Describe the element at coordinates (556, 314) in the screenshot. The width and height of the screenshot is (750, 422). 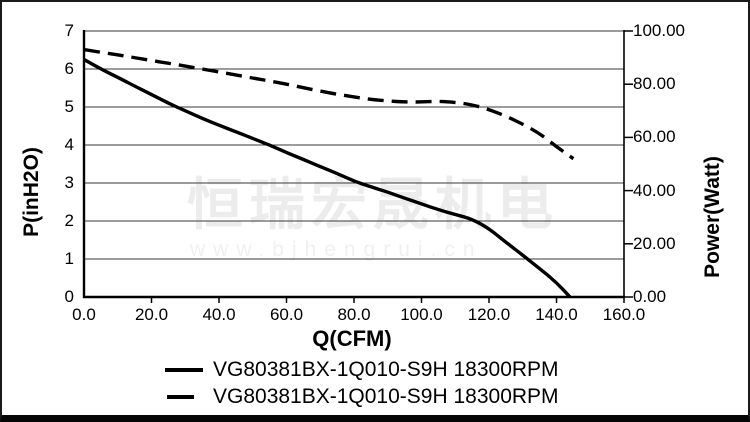
I see `x-tick-label: 140.0` at that location.